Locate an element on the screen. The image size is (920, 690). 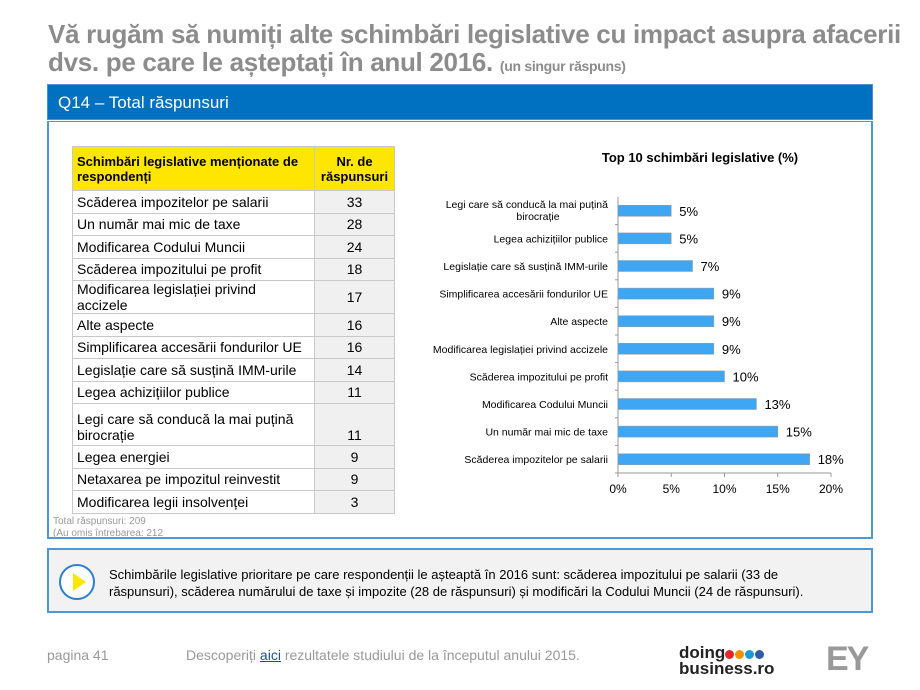
change-cell: Modificarea Codului Muncii is located at coordinates (193, 247).